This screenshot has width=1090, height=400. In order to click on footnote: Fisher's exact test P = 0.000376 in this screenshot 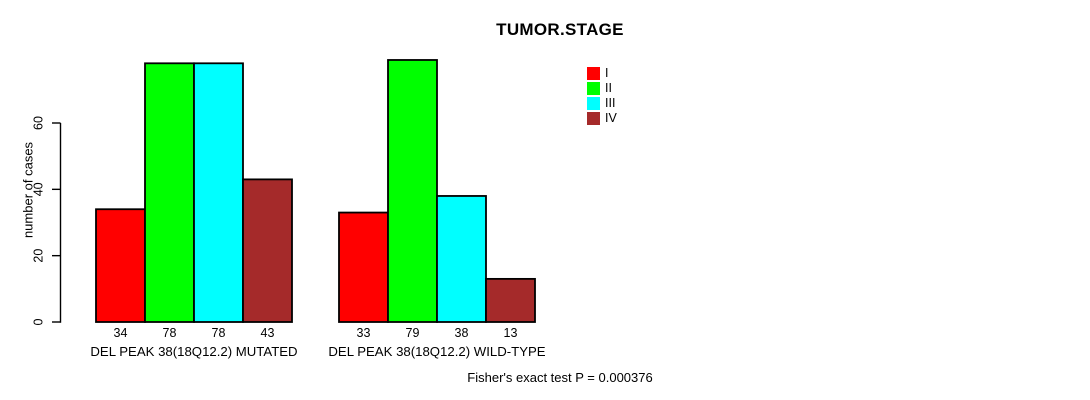, I will do `click(560, 377)`.